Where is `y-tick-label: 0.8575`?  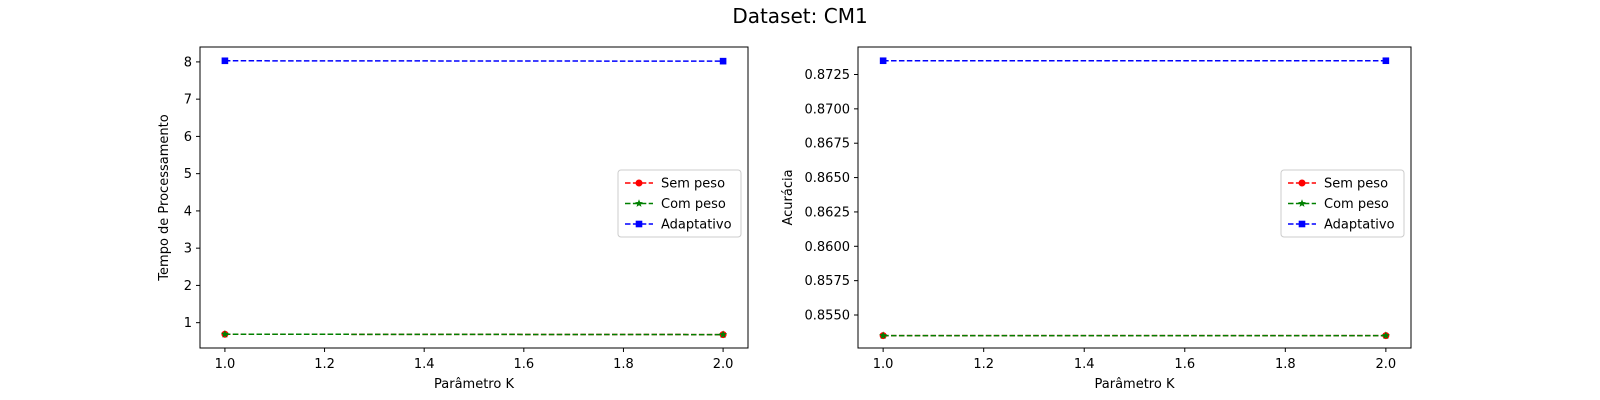
y-tick-label: 0.8575 is located at coordinates (828, 281).